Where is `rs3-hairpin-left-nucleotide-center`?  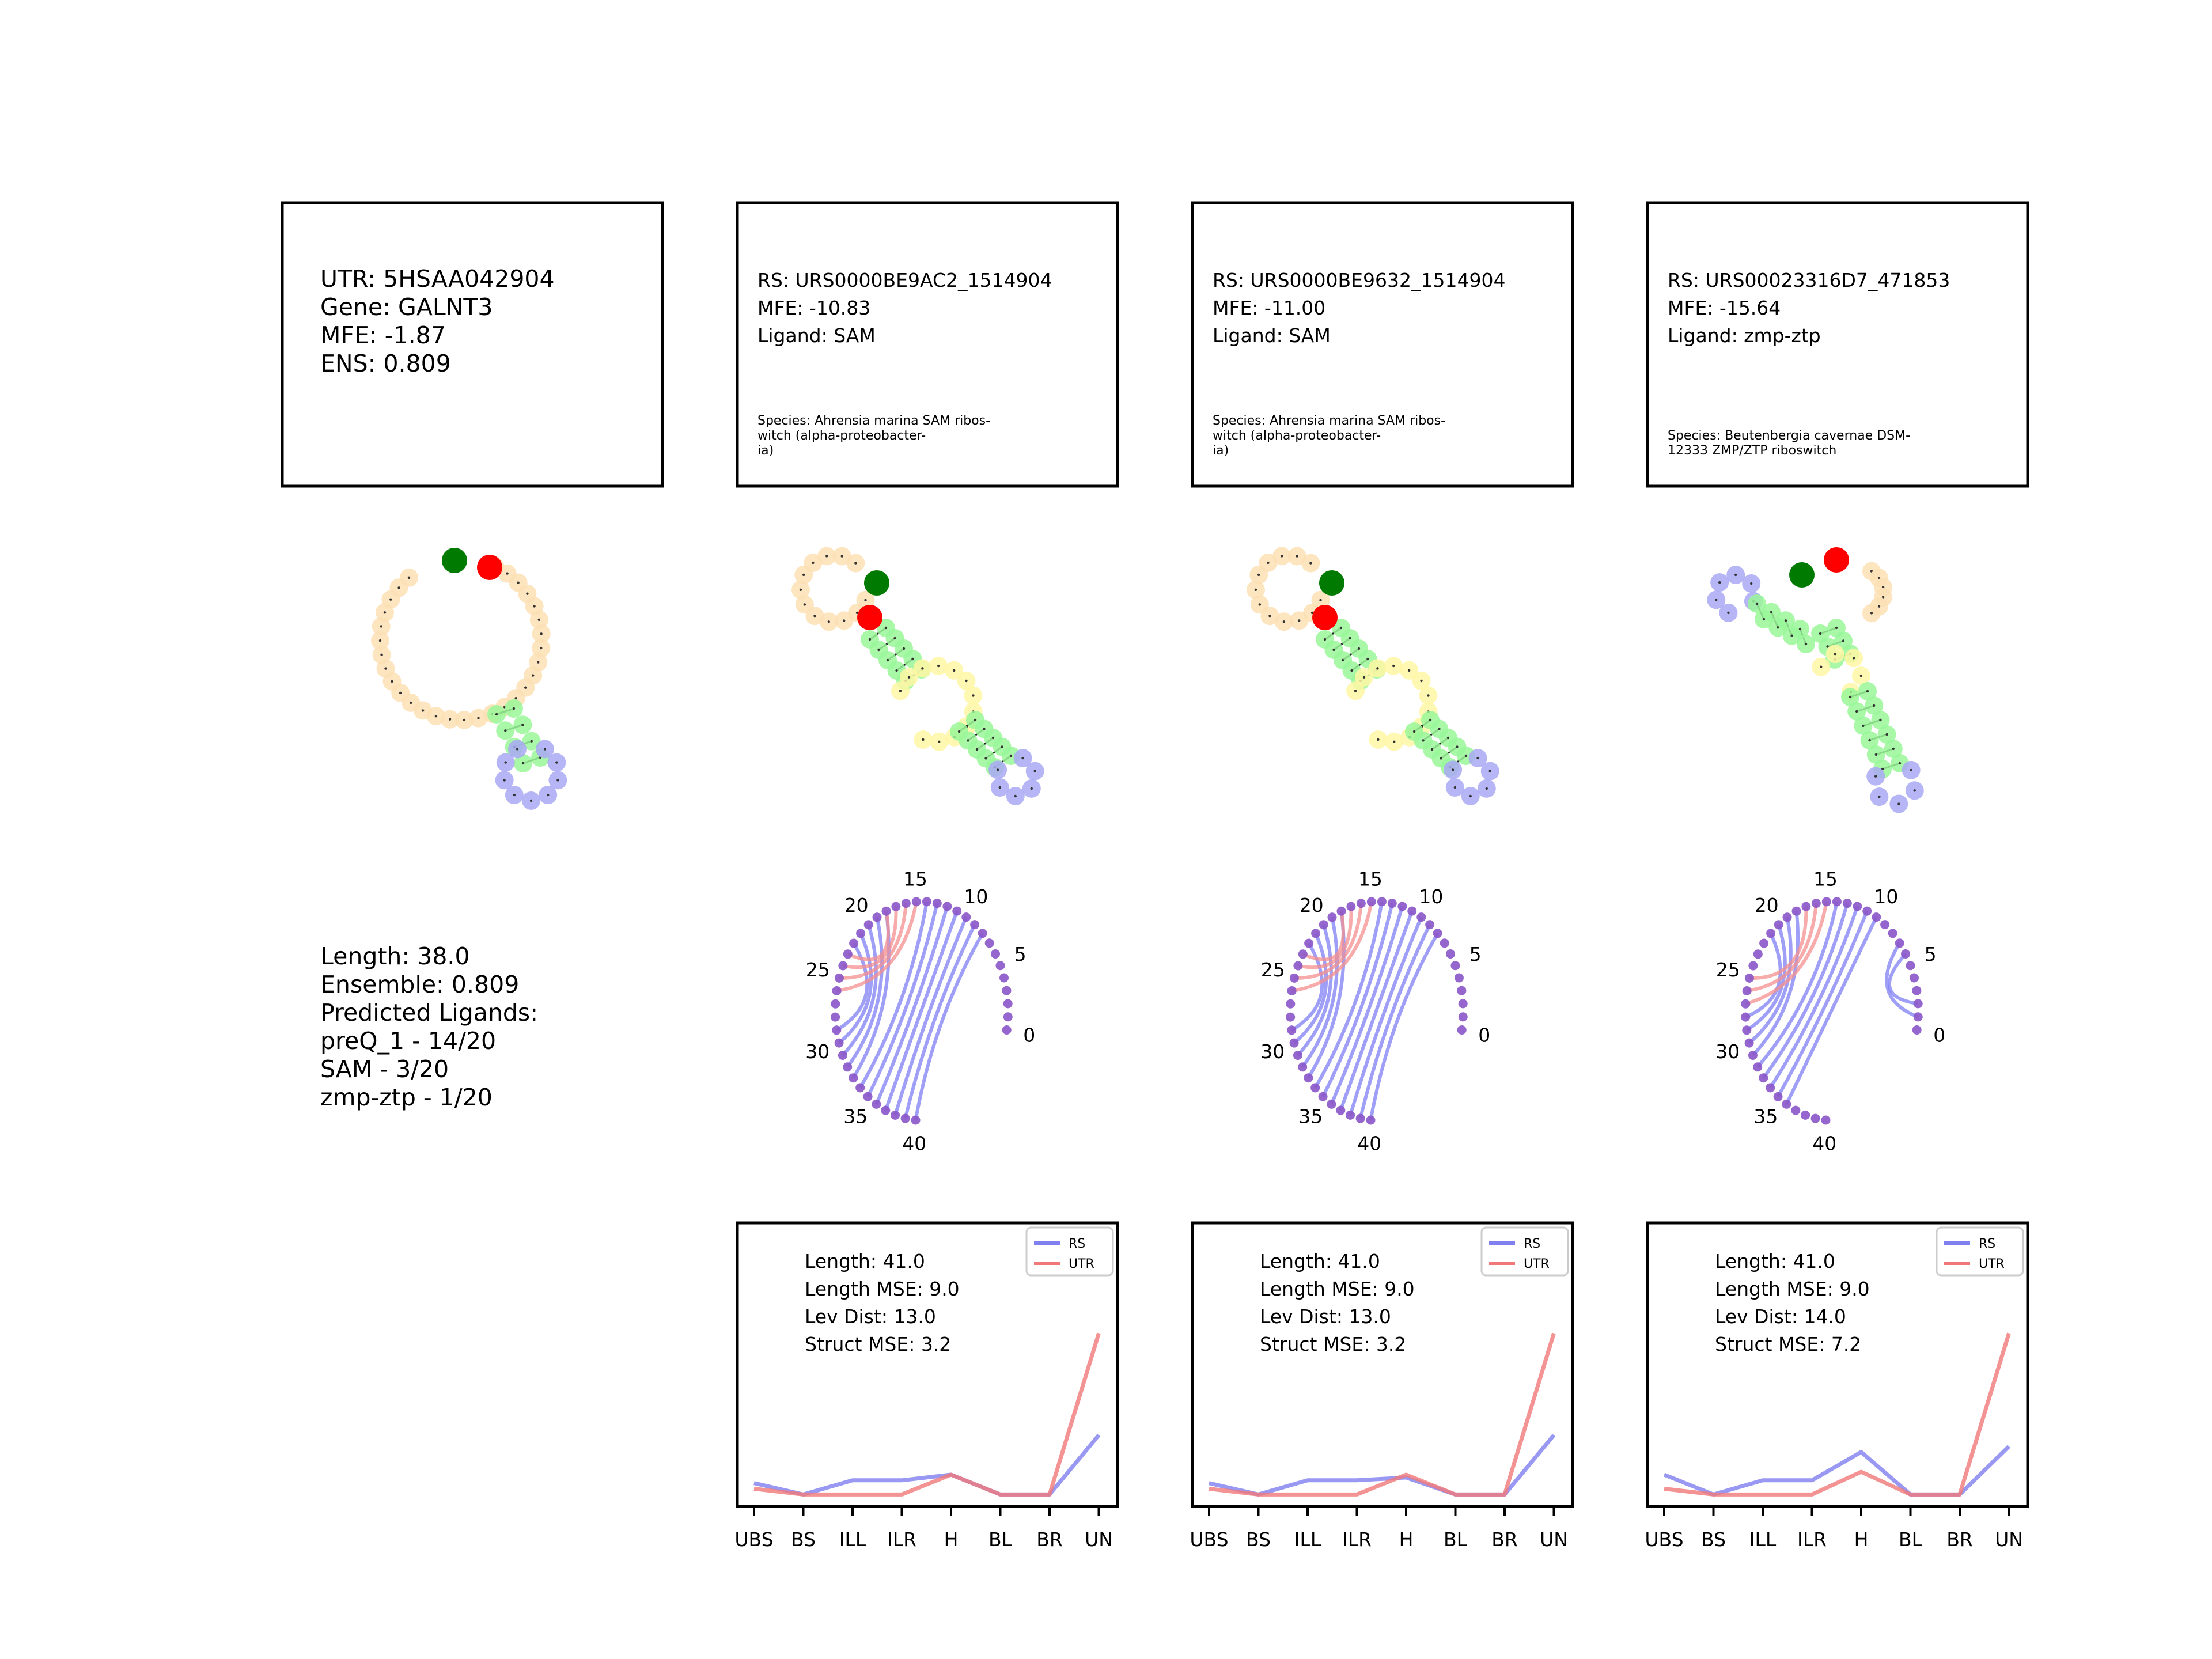 rs3-hairpin-left-nucleotide-center is located at coordinates (1728, 613).